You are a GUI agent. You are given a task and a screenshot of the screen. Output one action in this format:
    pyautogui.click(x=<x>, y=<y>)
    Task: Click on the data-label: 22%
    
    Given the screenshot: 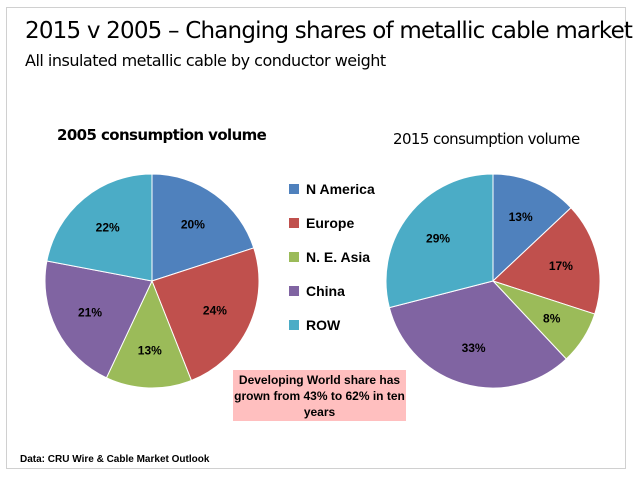 What is the action you would take?
    pyautogui.click(x=108, y=227)
    